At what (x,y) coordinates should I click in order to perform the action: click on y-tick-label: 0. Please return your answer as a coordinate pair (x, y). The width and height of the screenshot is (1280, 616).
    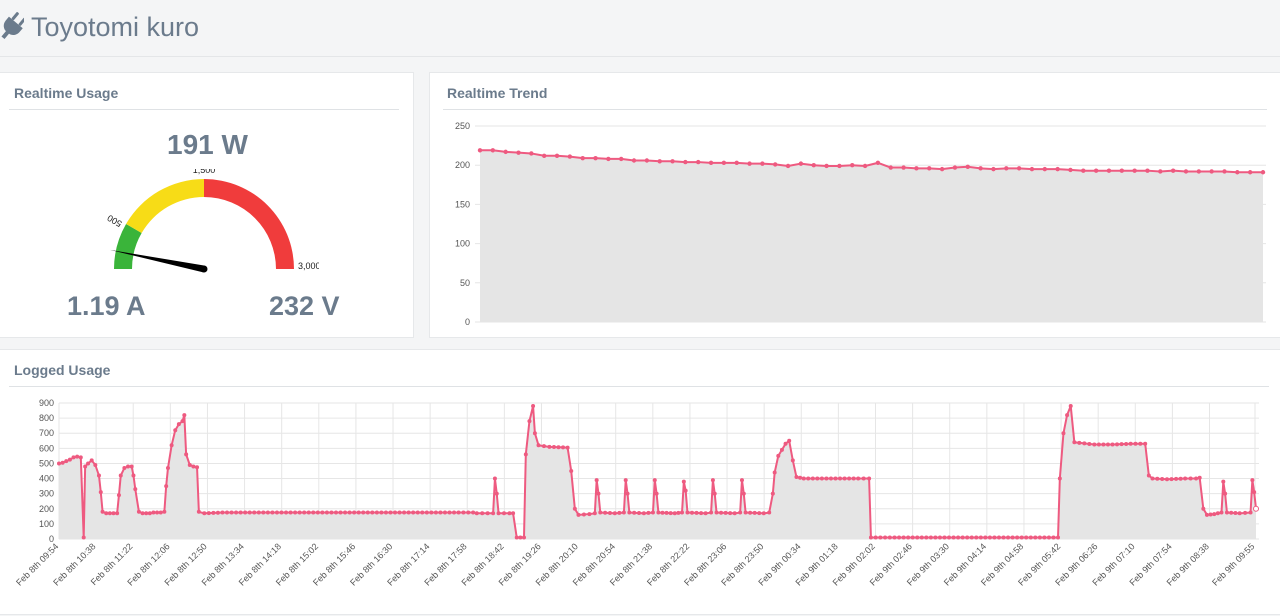
    Looking at the image, I should click on (51, 539).